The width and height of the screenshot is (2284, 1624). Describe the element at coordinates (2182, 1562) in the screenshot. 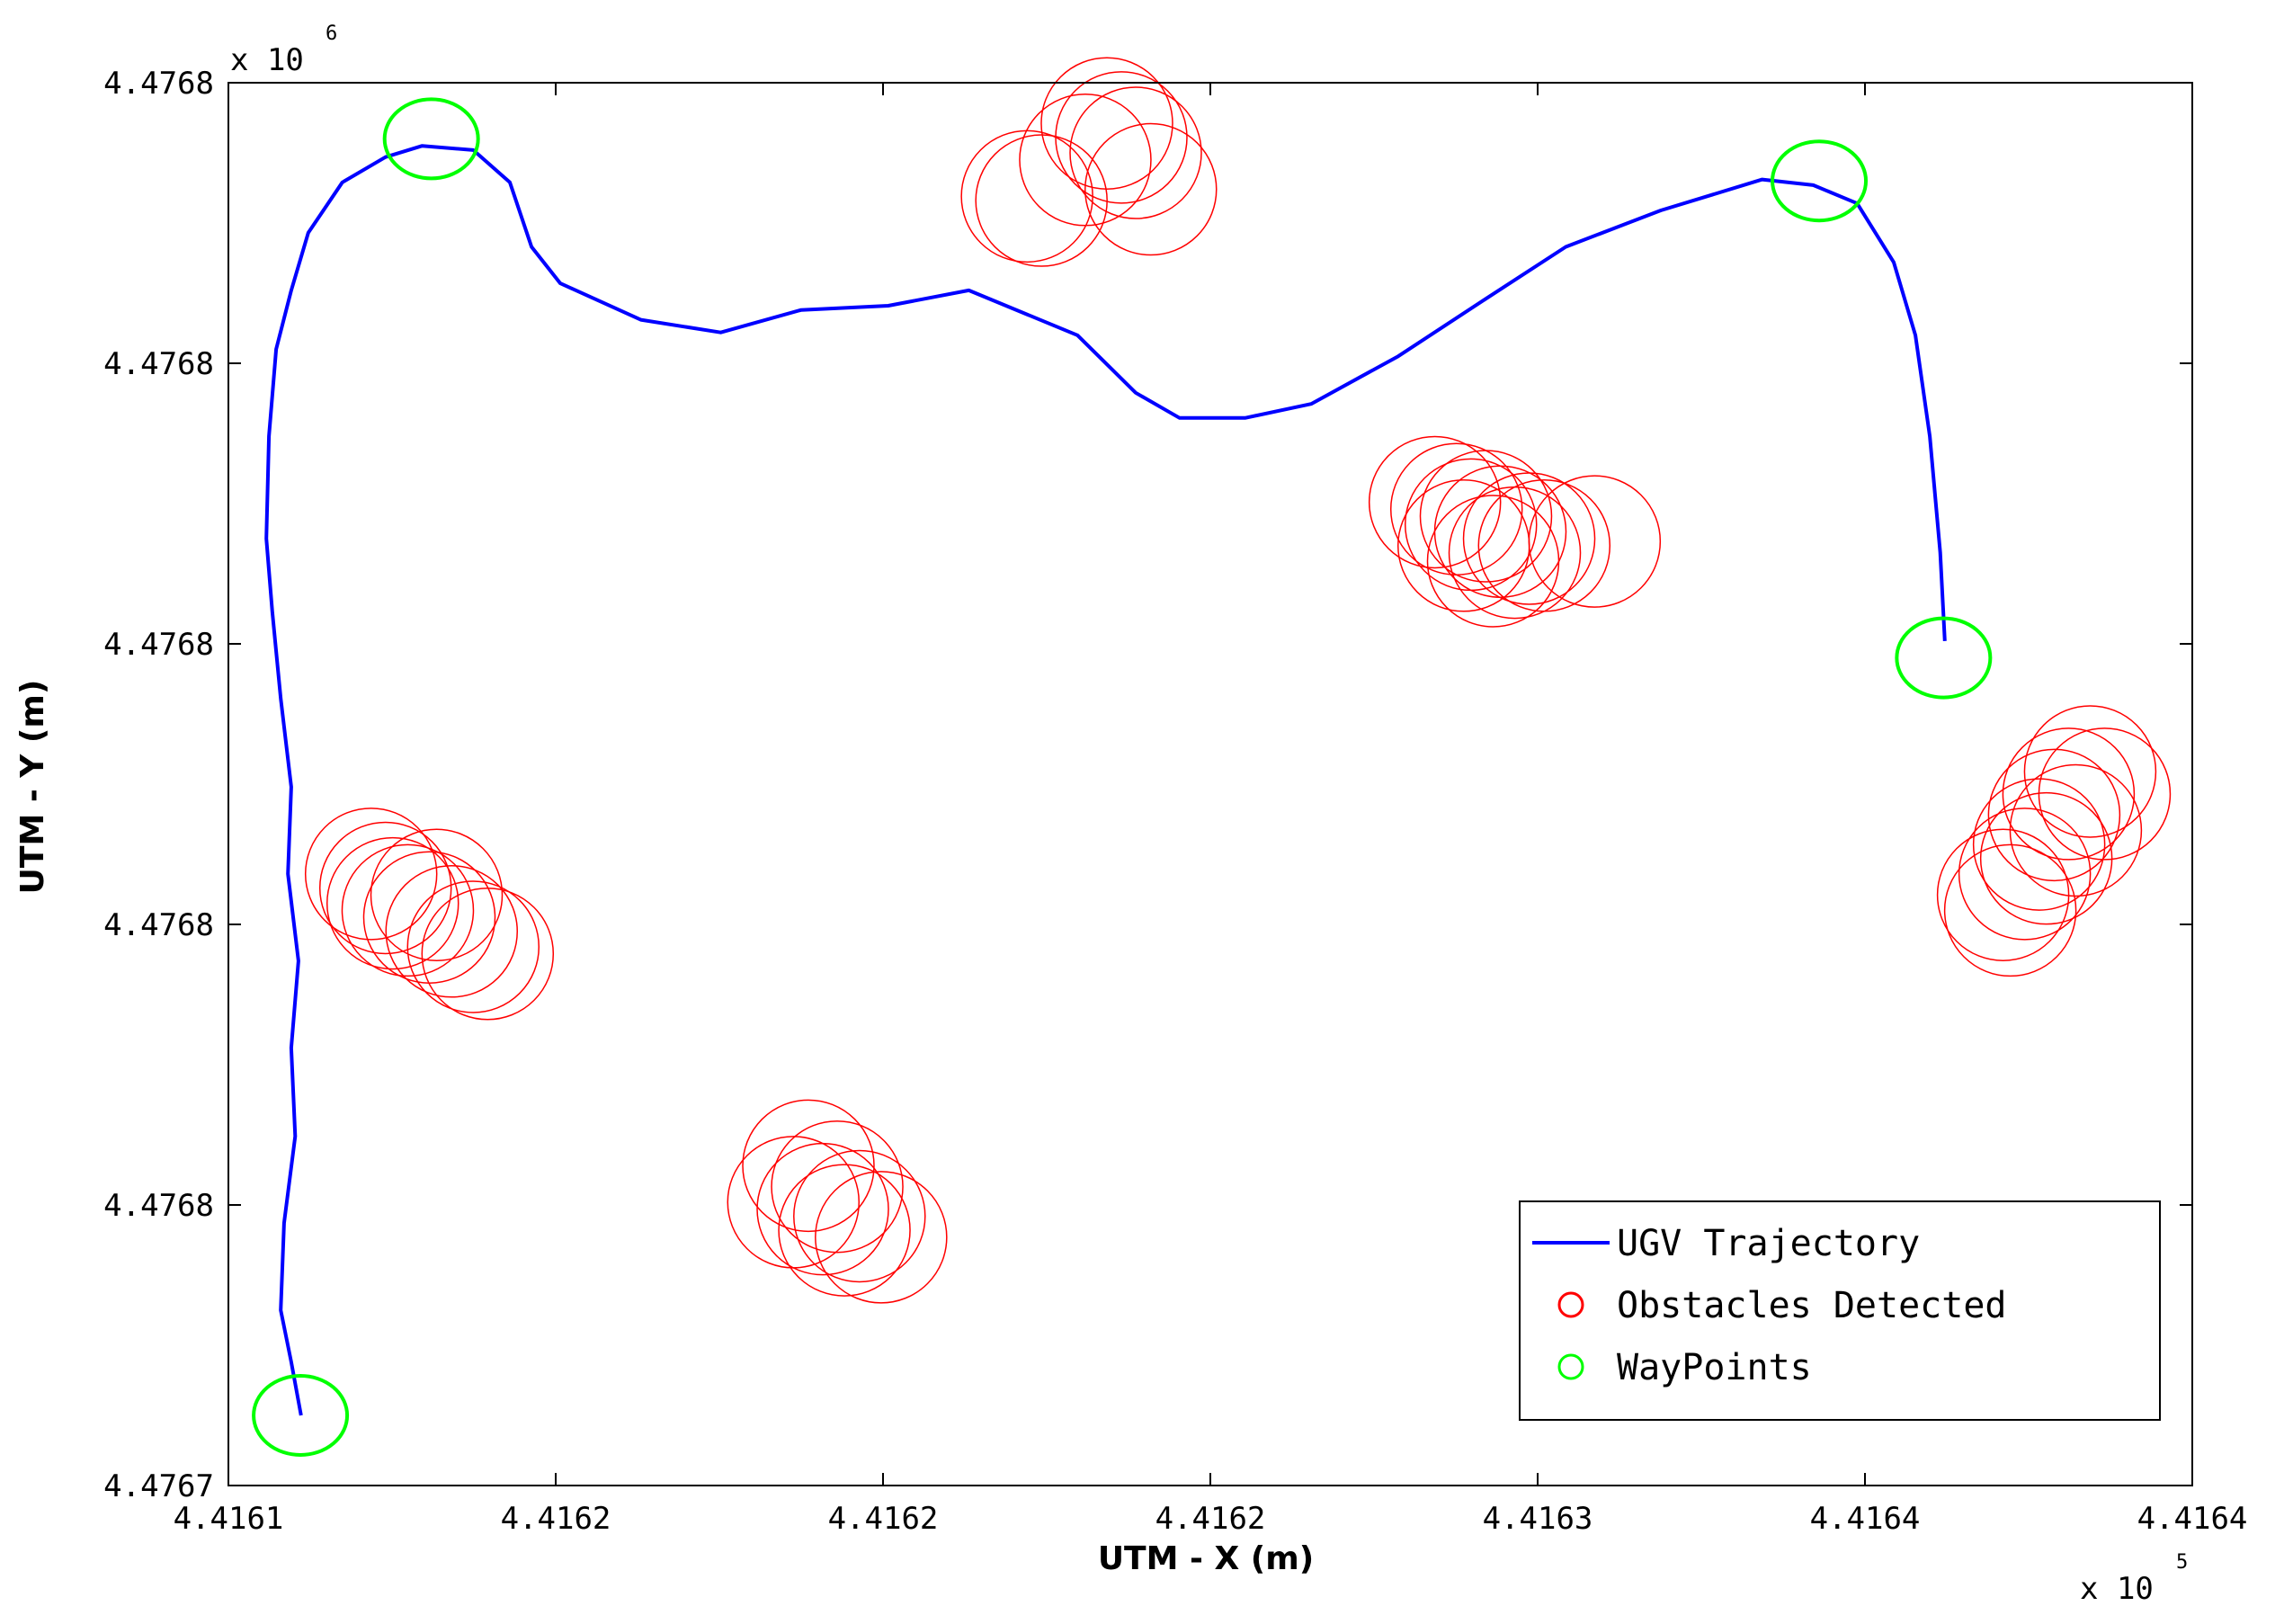

I see `x-multiplier-exponent: 5` at that location.